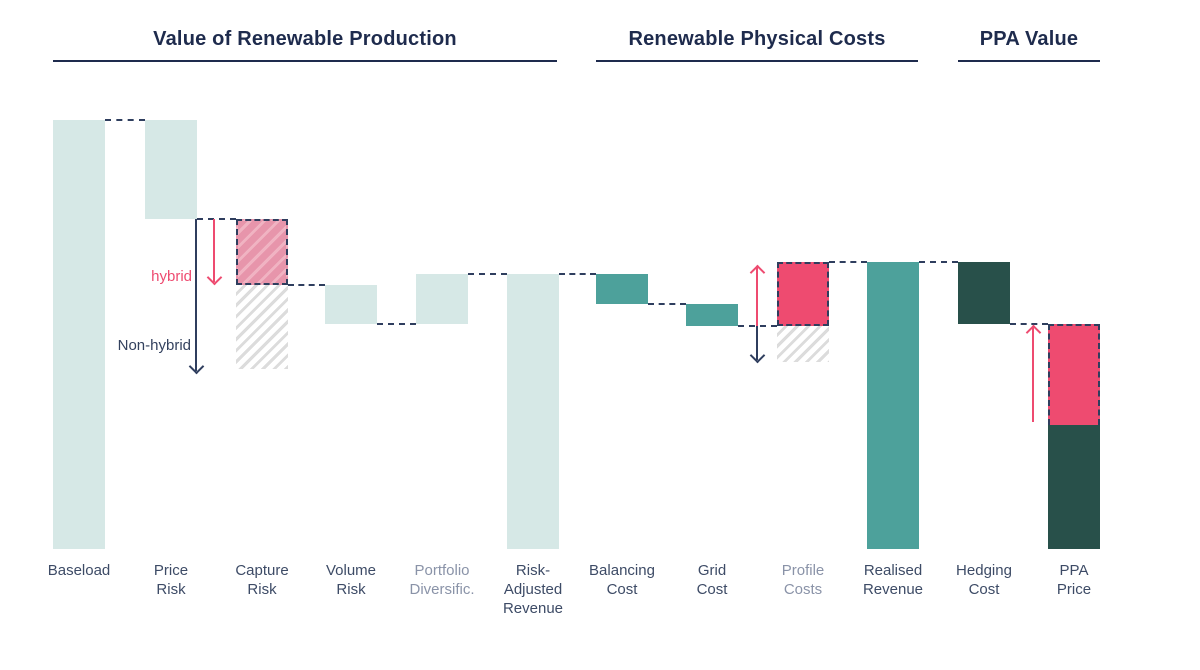  What do you see at coordinates (442, 580) in the screenshot?
I see `bar-label-portfolio-diversific: Portfolio Diversific.` at bounding box center [442, 580].